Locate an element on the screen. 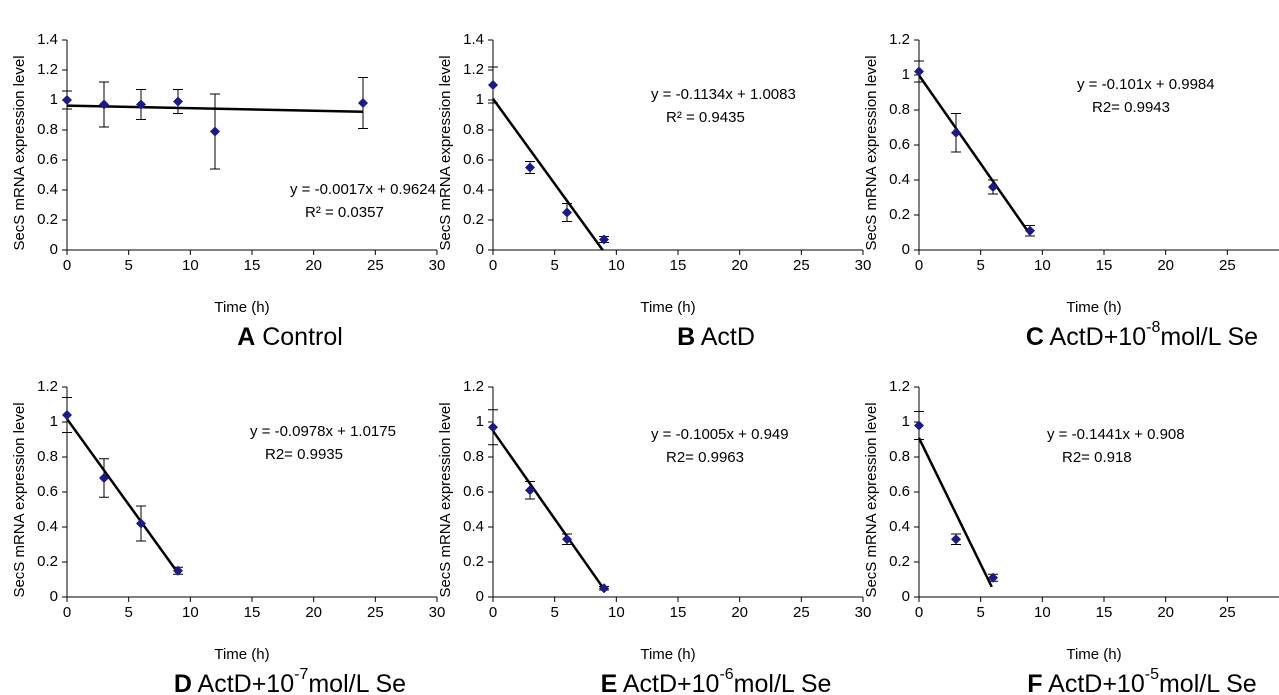 The width and height of the screenshot is (1279, 695). equation: y = -0.0978x + 1.0175 is located at coordinates (323, 431).